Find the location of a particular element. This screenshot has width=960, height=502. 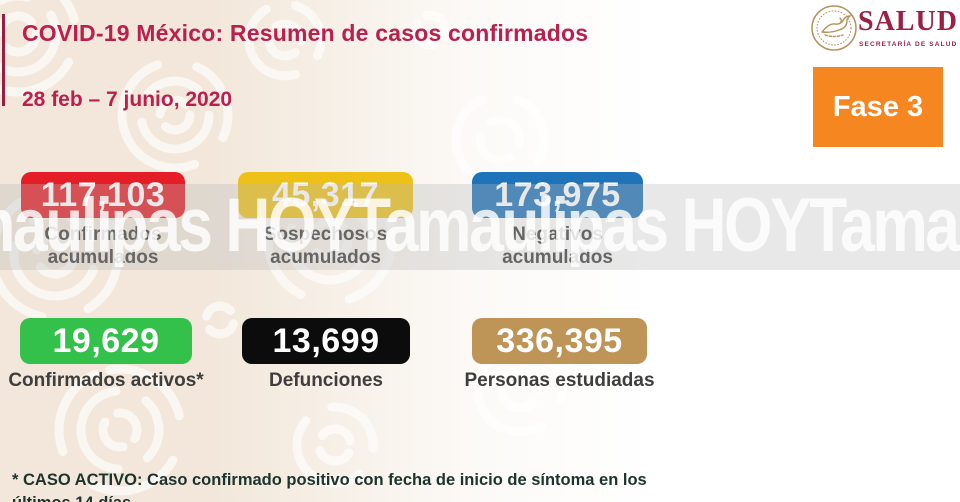

mexico-eagle-seal-icon is located at coordinates (834, 28).